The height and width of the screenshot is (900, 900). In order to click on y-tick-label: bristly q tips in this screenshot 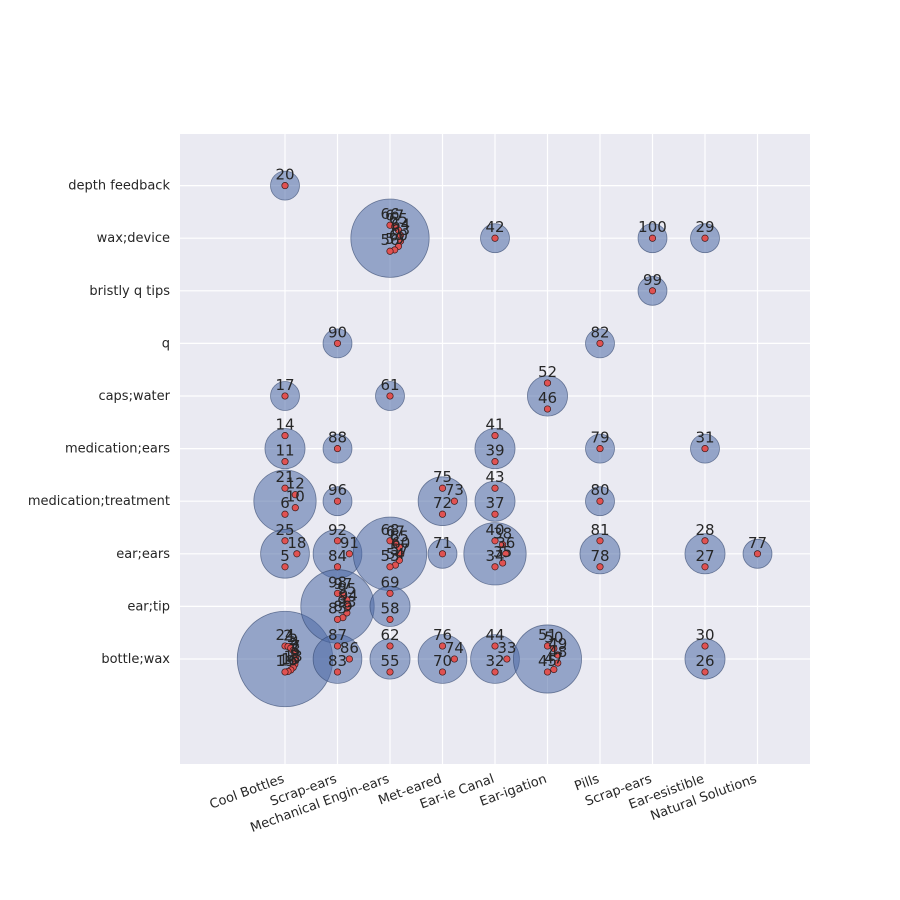, I will do `click(129, 291)`.